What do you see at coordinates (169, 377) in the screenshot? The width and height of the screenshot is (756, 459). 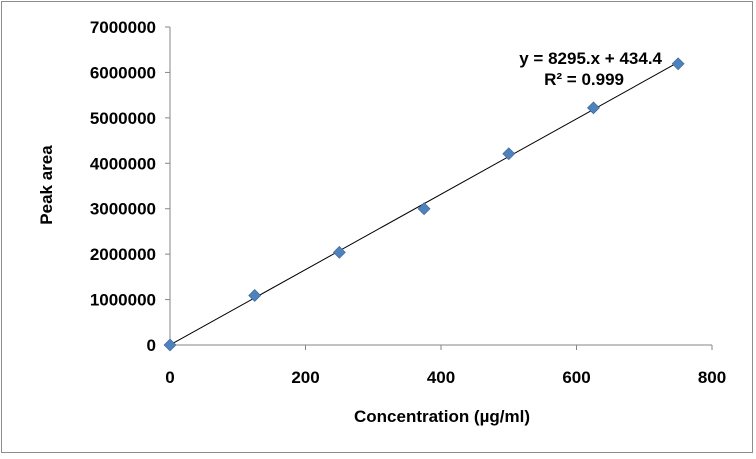 I see `x-tick-label: 0` at bounding box center [169, 377].